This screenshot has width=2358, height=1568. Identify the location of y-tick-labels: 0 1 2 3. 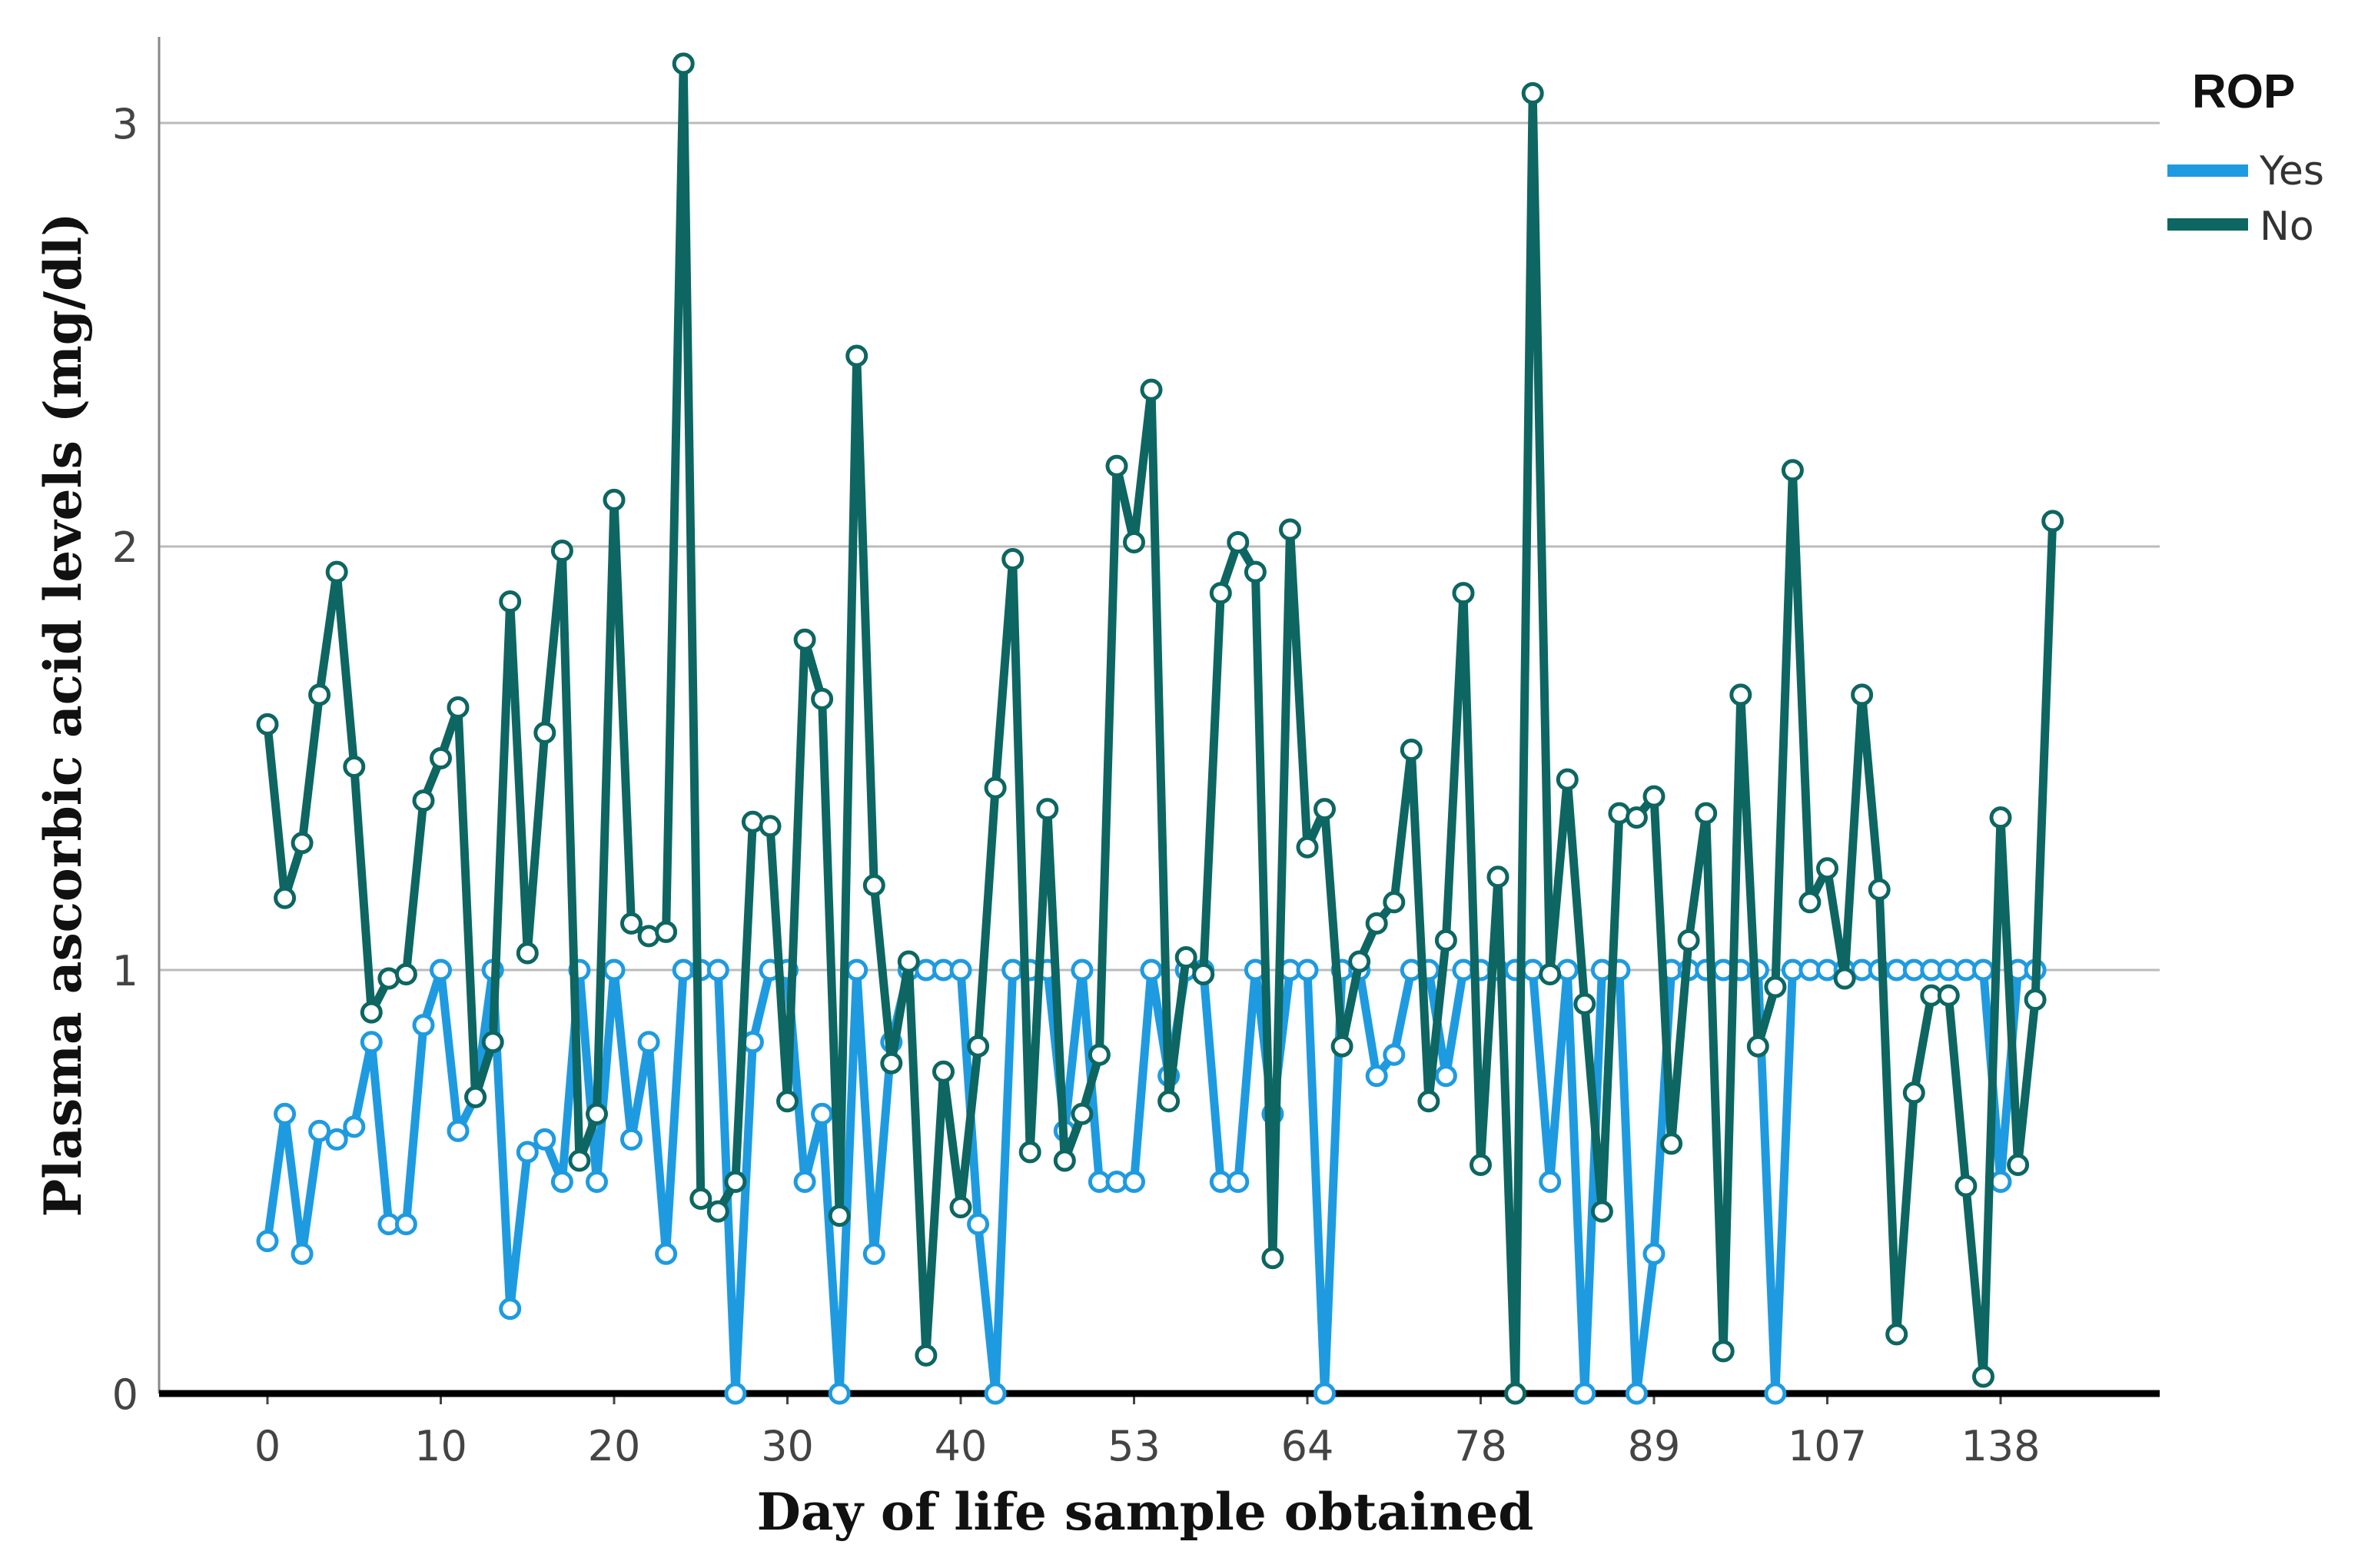
(125, 759).